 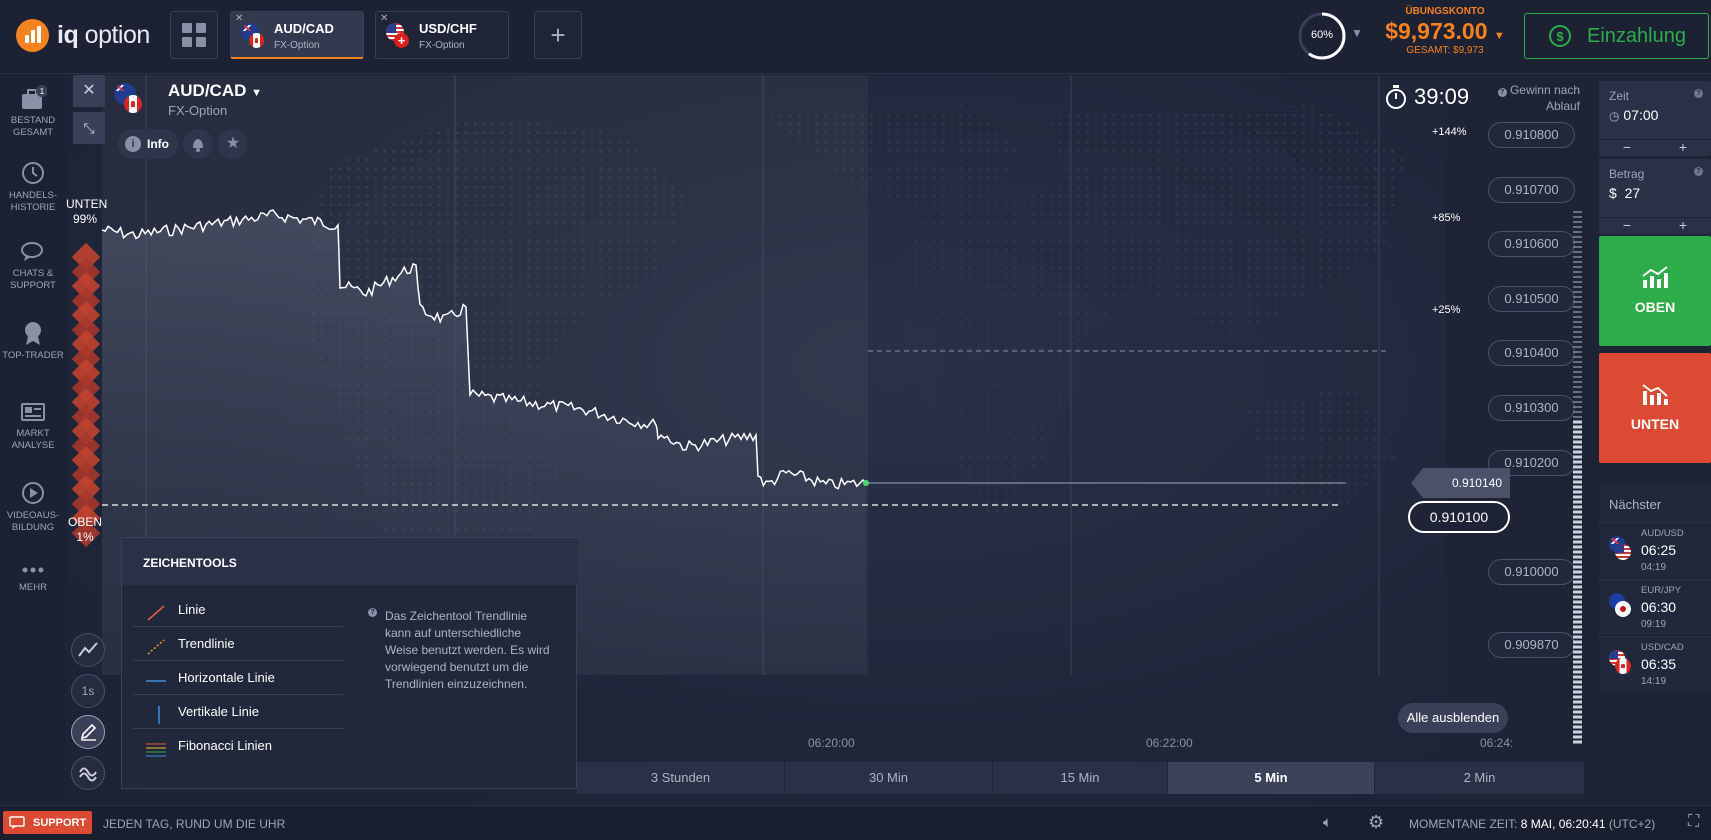 What do you see at coordinates (33, 426) in the screenshot?
I see `sidebar-item-market-analysis: MARKT ANALYSE` at bounding box center [33, 426].